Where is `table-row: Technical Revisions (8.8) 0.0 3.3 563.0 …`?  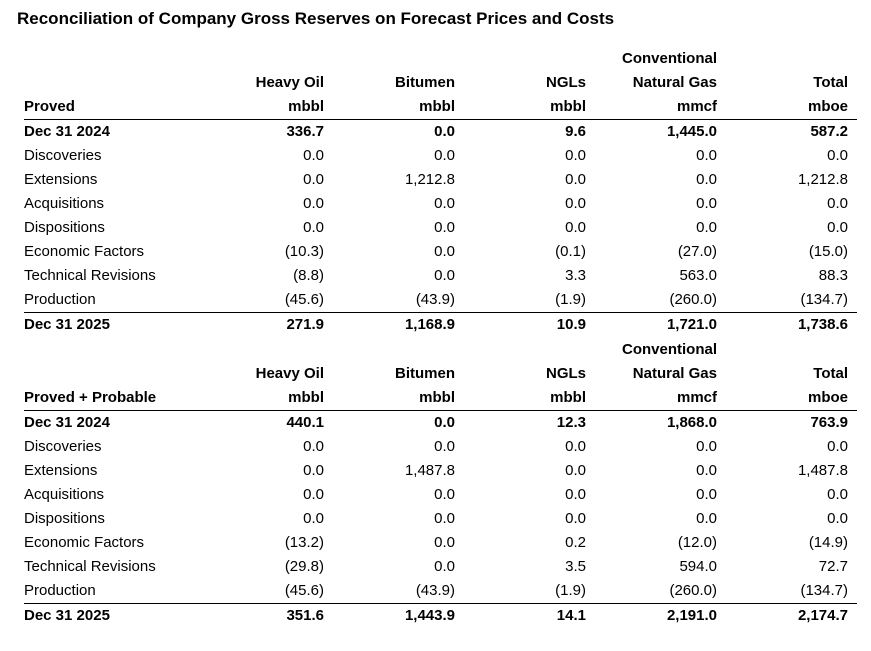
table-row: Technical Revisions (8.8) 0.0 3.3 563.0 … is located at coordinates (436, 275).